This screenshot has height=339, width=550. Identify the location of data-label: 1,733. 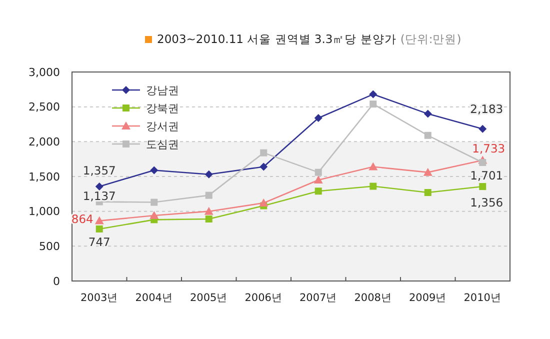
(489, 148).